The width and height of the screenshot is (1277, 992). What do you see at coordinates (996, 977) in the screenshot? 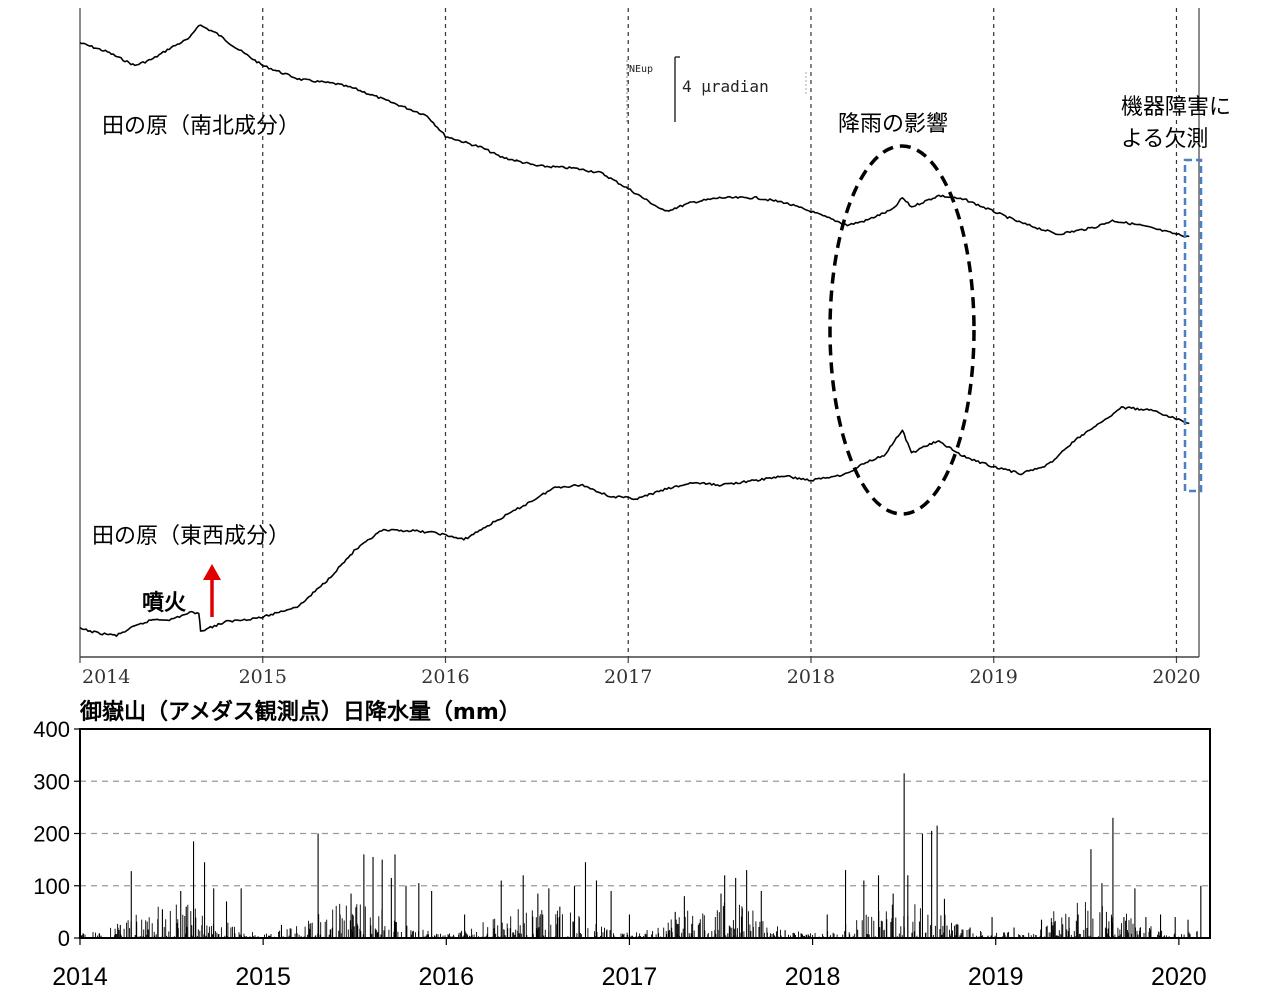
I see `rain-x-tick-label: 2019` at bounding box center [996, 977].